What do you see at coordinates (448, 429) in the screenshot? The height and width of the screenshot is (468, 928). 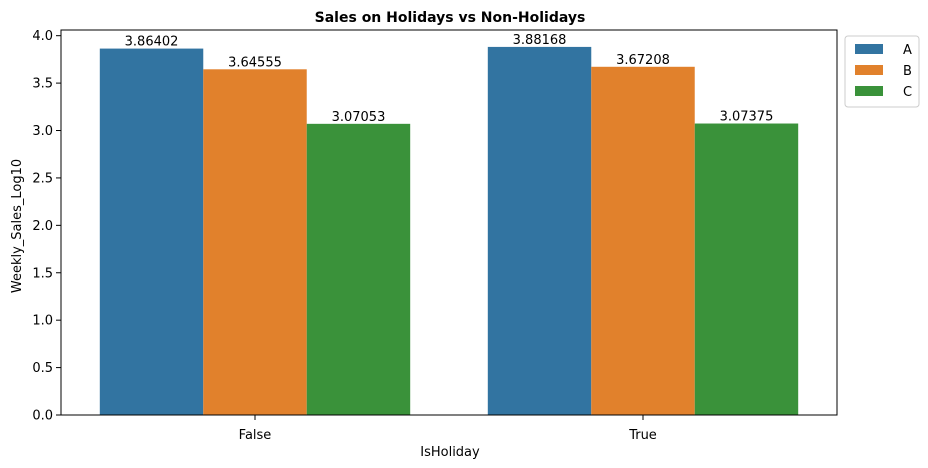 I see `x-axis: False True` at bounding box center [448, 429].